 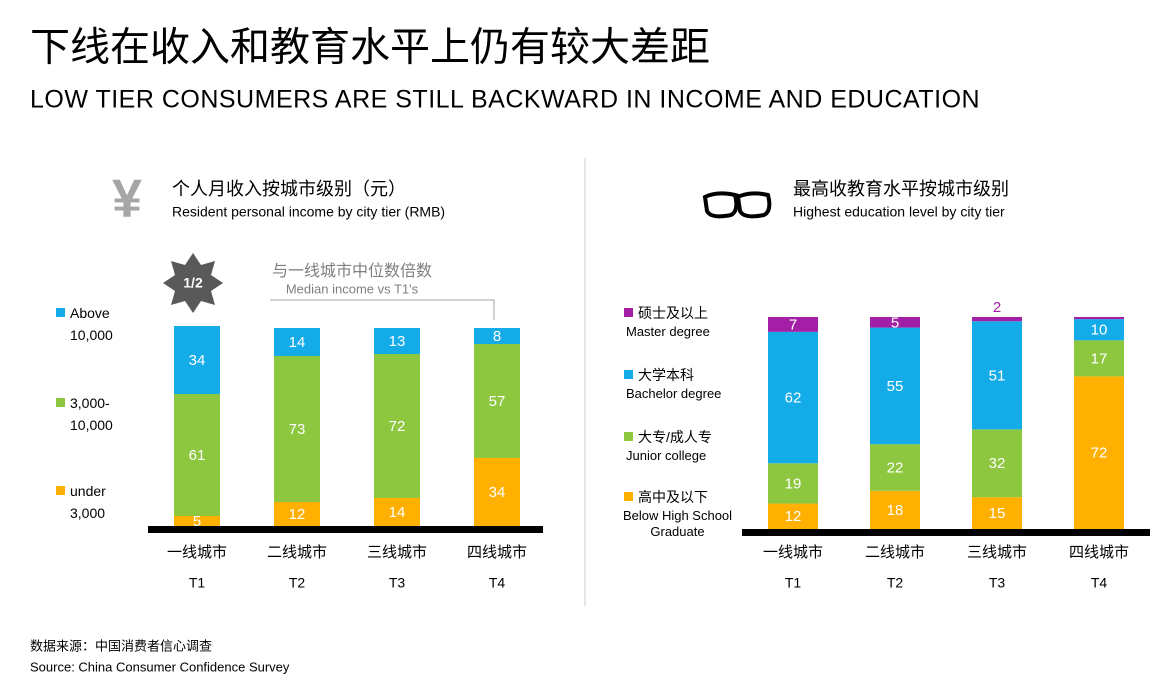 What do you see at coordinates (88, 502) in the screenshot?
I see `legend-label: under 3,000` at bounding box center [88, 502].